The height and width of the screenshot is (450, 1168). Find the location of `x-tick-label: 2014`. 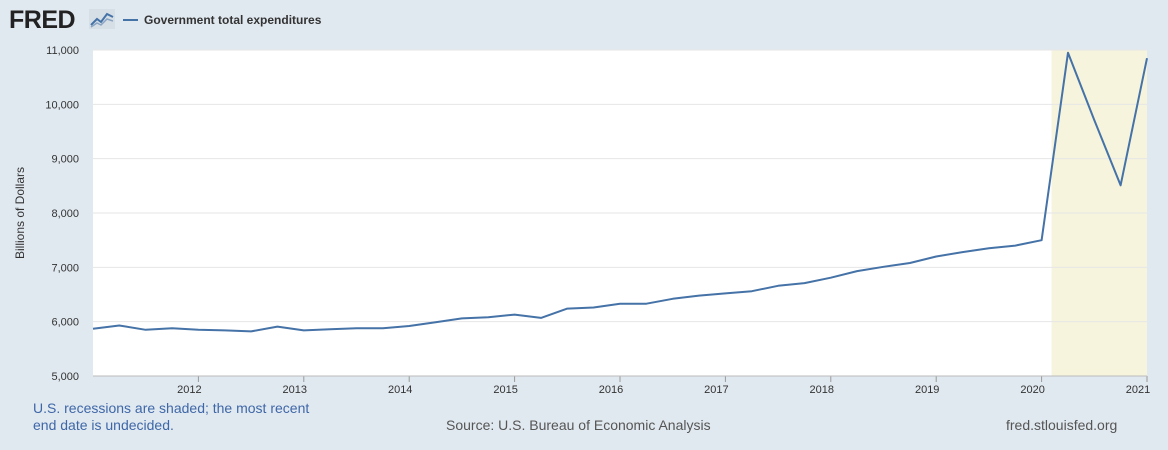

x-tick-label: 2014 is located at coordinates (400, 390).